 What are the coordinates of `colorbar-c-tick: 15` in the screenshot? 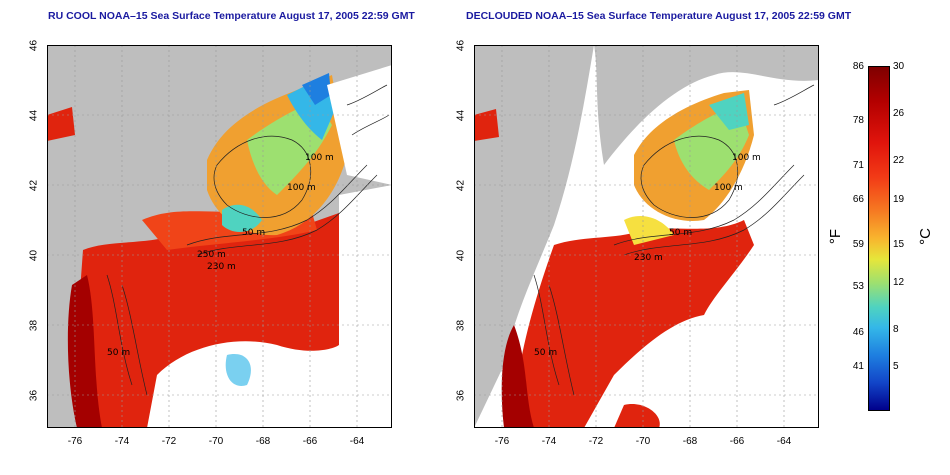 It's located at (899, 244).